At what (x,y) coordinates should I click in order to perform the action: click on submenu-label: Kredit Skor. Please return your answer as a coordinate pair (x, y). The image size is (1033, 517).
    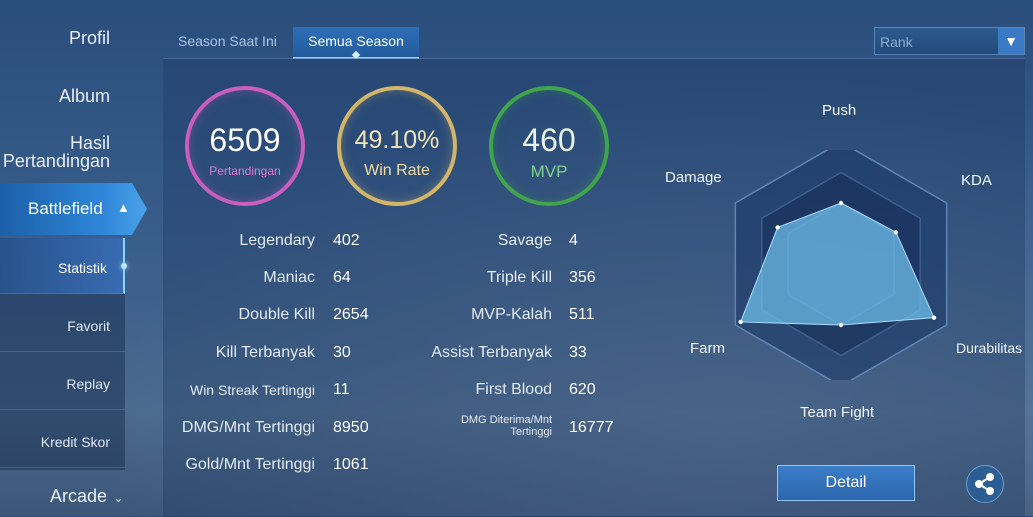
    Looking at the image, I should click on (75, 442).